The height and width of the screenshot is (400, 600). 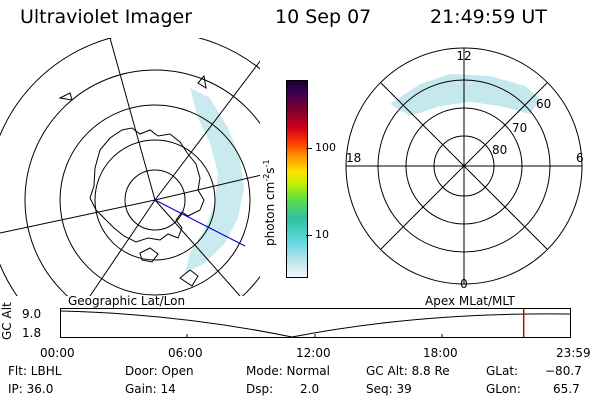 What do you see at coordinates (502, 371) in the screenshot?
I see `status-glat-label: GLat:` at bounding box center [502, 371].